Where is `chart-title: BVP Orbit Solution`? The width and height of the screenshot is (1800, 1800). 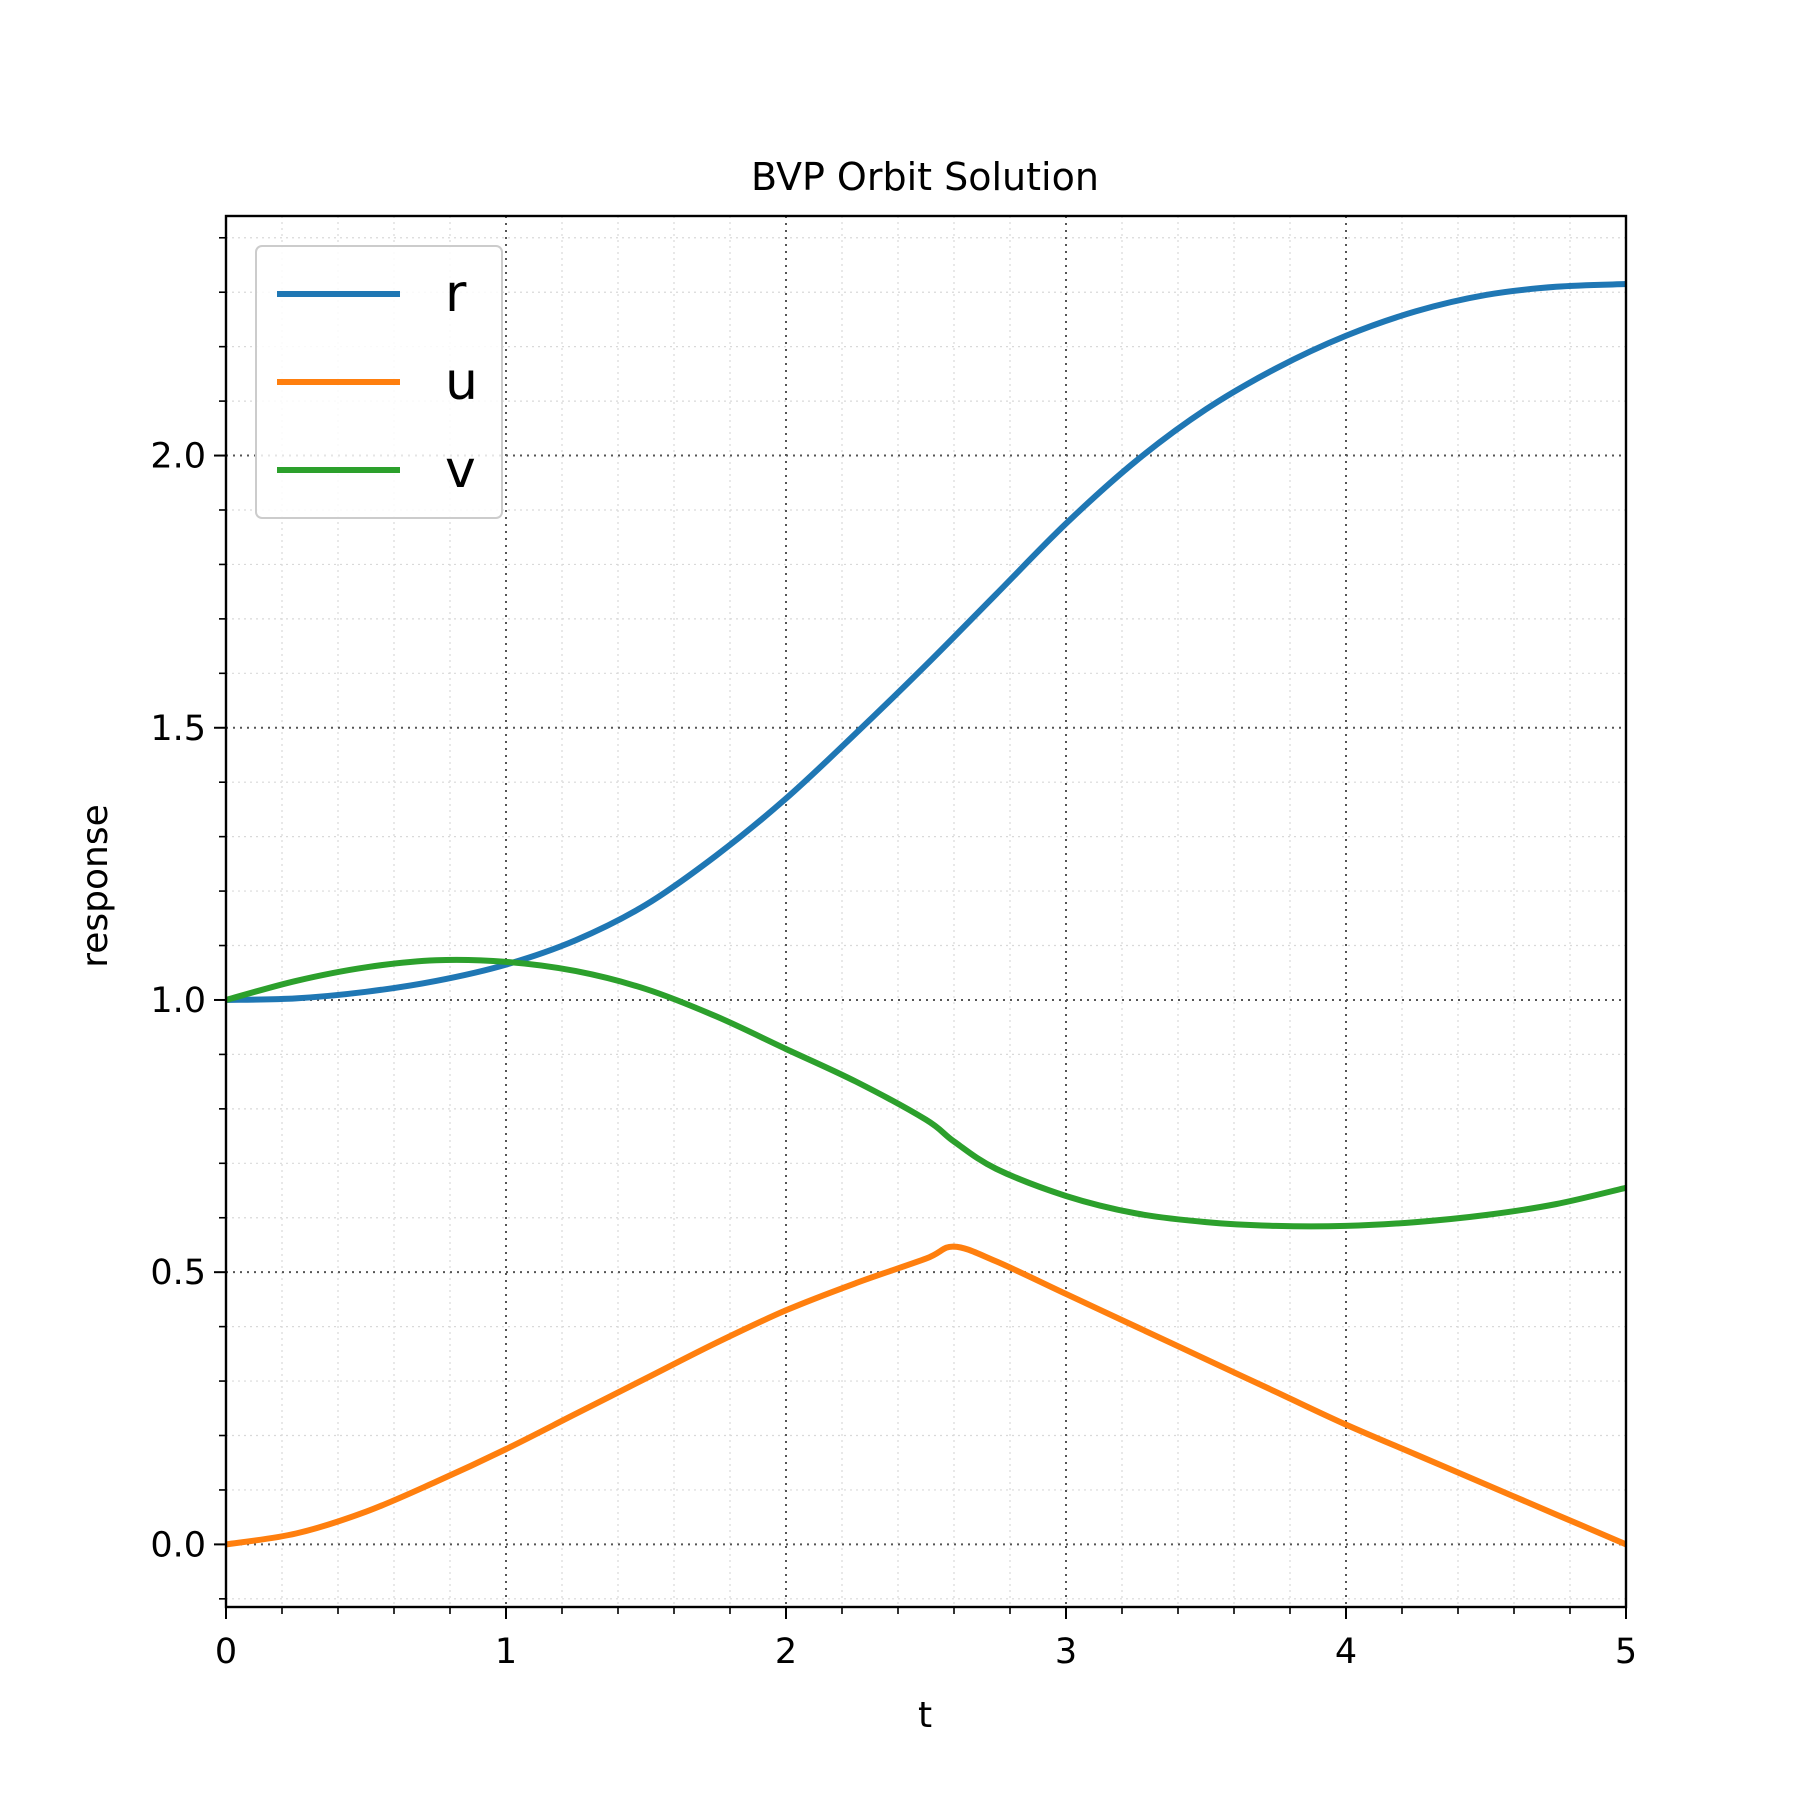
chart-title: BVP Orbit Solution is located at coordinates (925, 177).